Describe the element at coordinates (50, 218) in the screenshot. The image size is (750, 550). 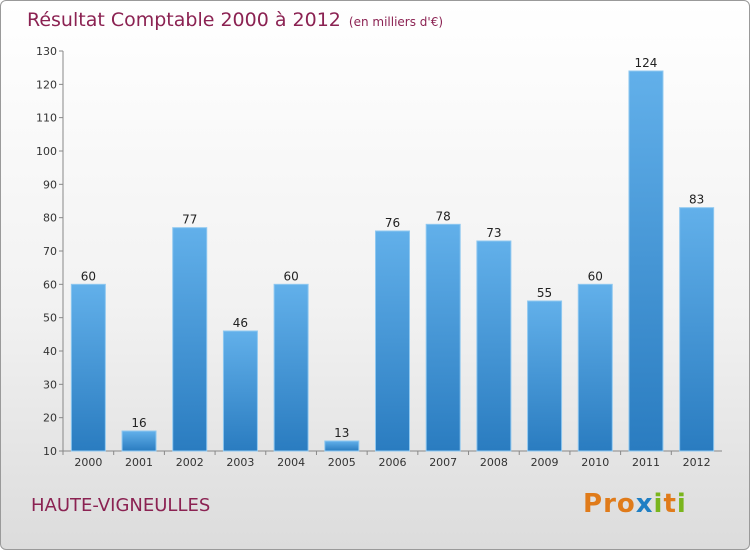
I see `y-tick-label: 80` at that location.